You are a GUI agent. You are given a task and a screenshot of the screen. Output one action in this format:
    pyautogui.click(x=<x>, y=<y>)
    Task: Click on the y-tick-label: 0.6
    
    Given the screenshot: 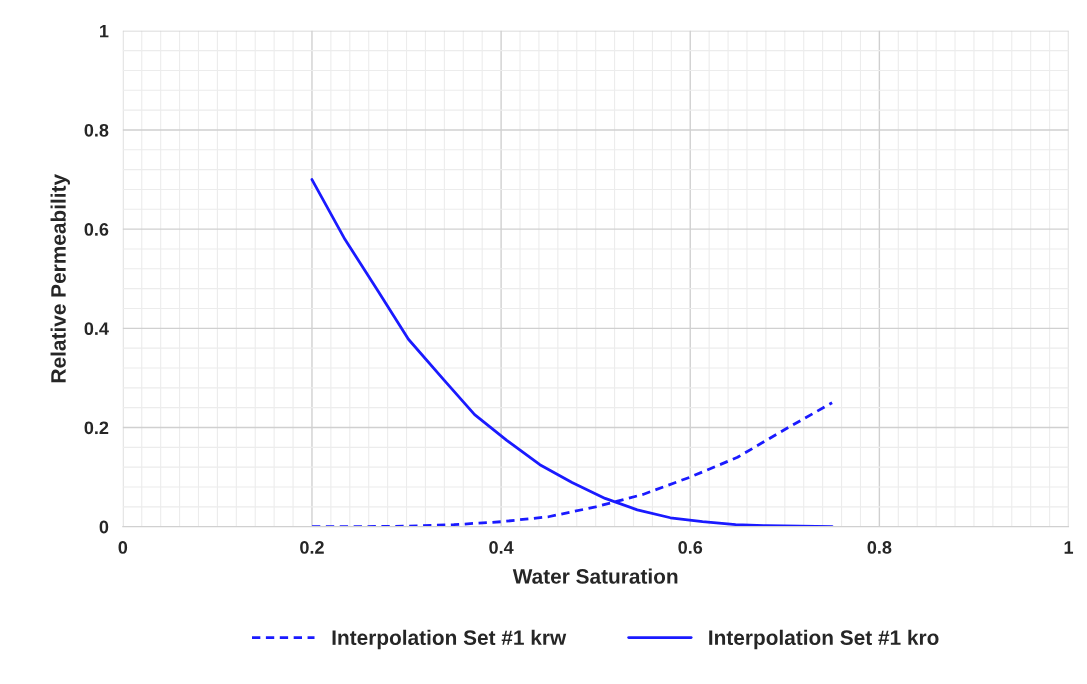 What is the action you would take?
    pyautogui.click(x=96, y=229)
    